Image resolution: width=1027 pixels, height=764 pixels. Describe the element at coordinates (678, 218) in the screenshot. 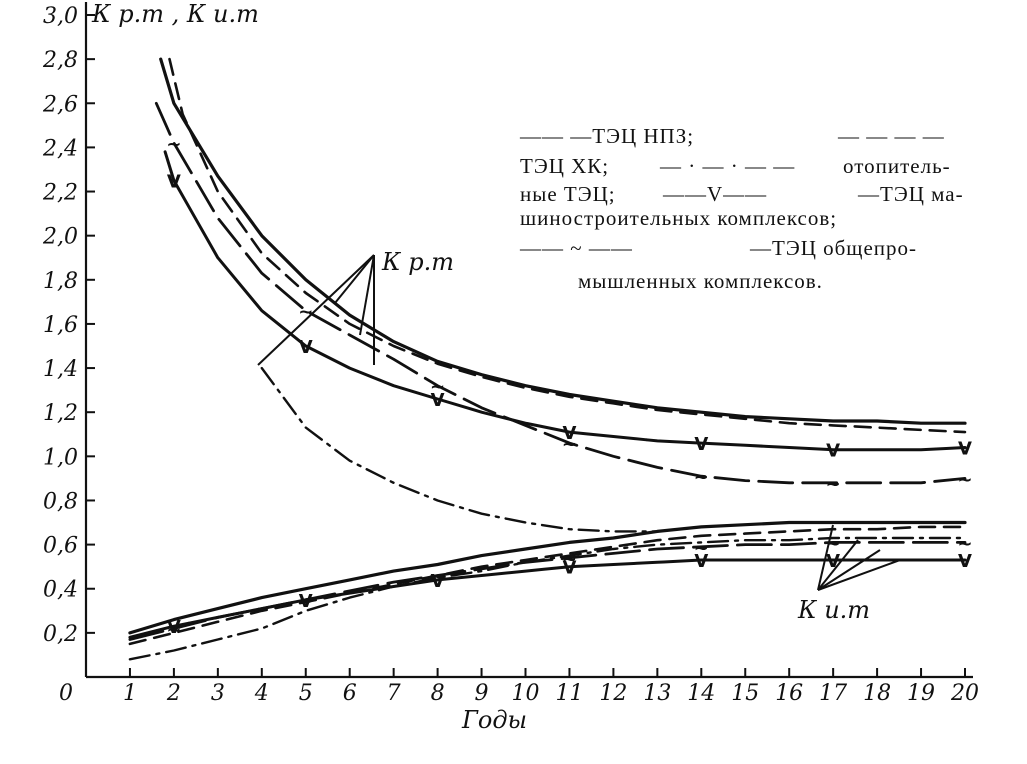

I see `legend-line-4: шиностроительных комплексов;` at that location.